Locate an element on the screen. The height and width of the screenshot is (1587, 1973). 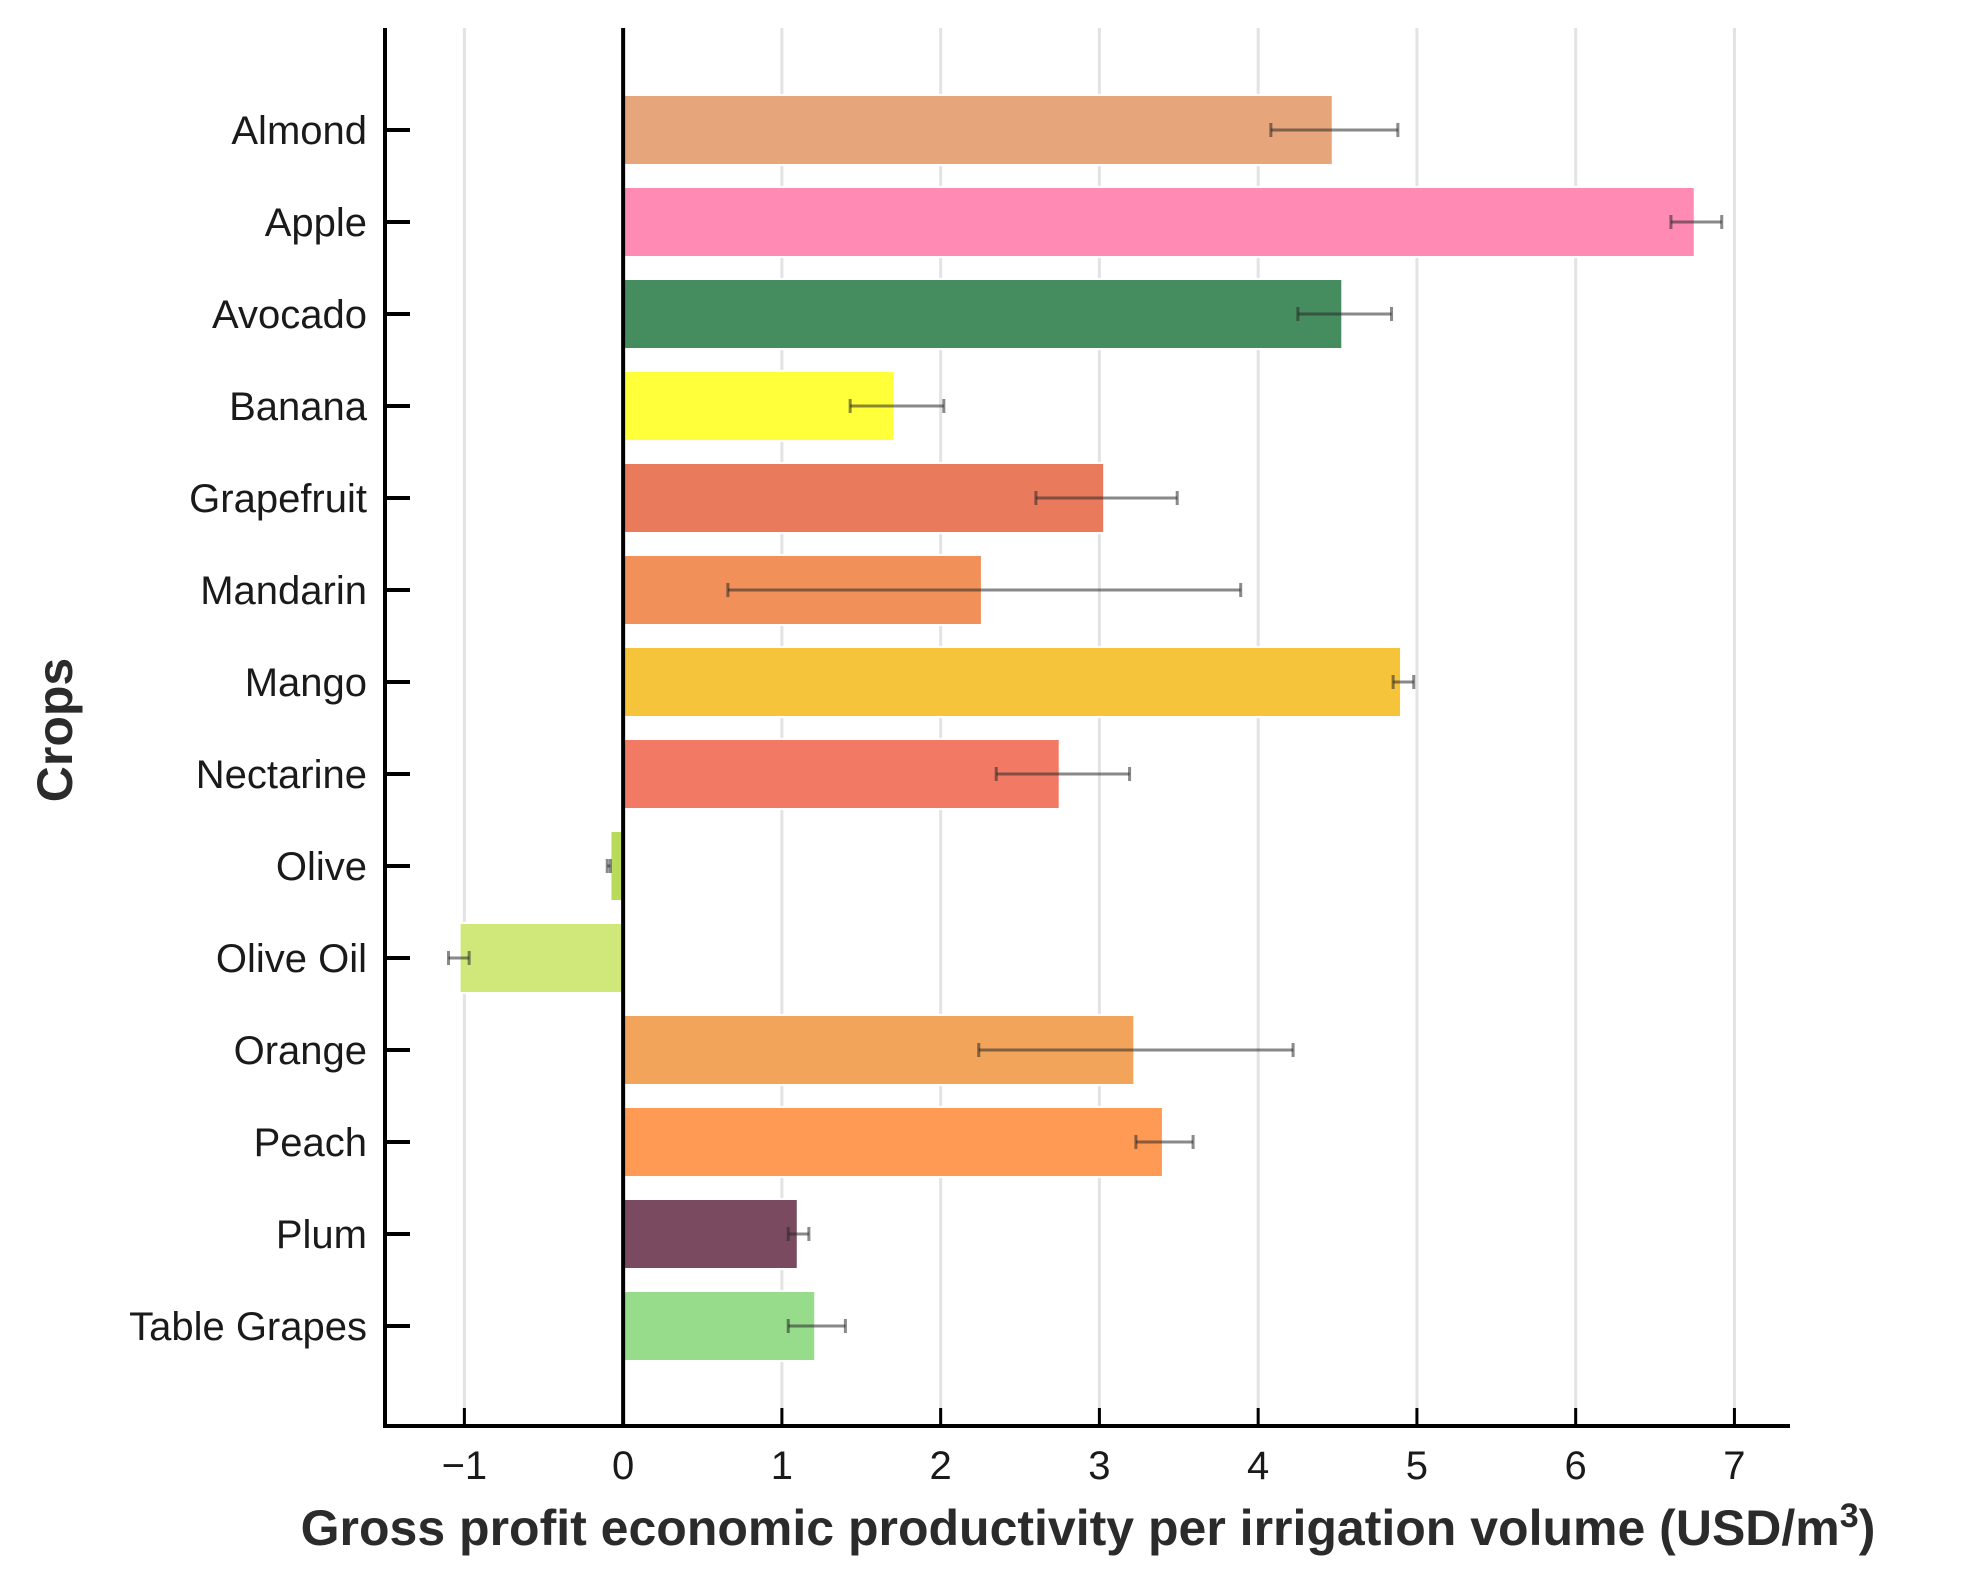
bar-plum is located at coordinates (710, 1234).